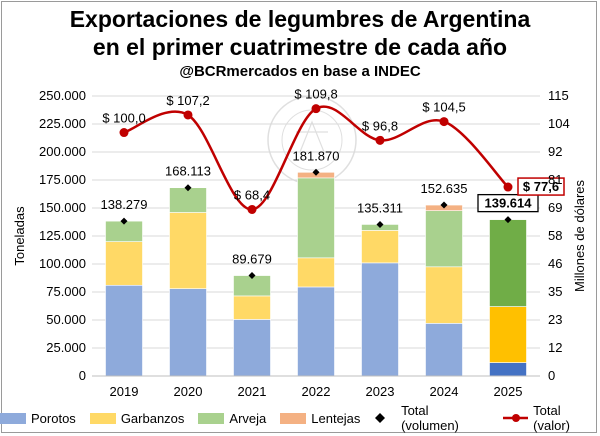 This screenshot has height=436, width=600. Describe the element at coordinates (62, 263) in the screenshot. I see `y-tick-label: 100.000` at that location.